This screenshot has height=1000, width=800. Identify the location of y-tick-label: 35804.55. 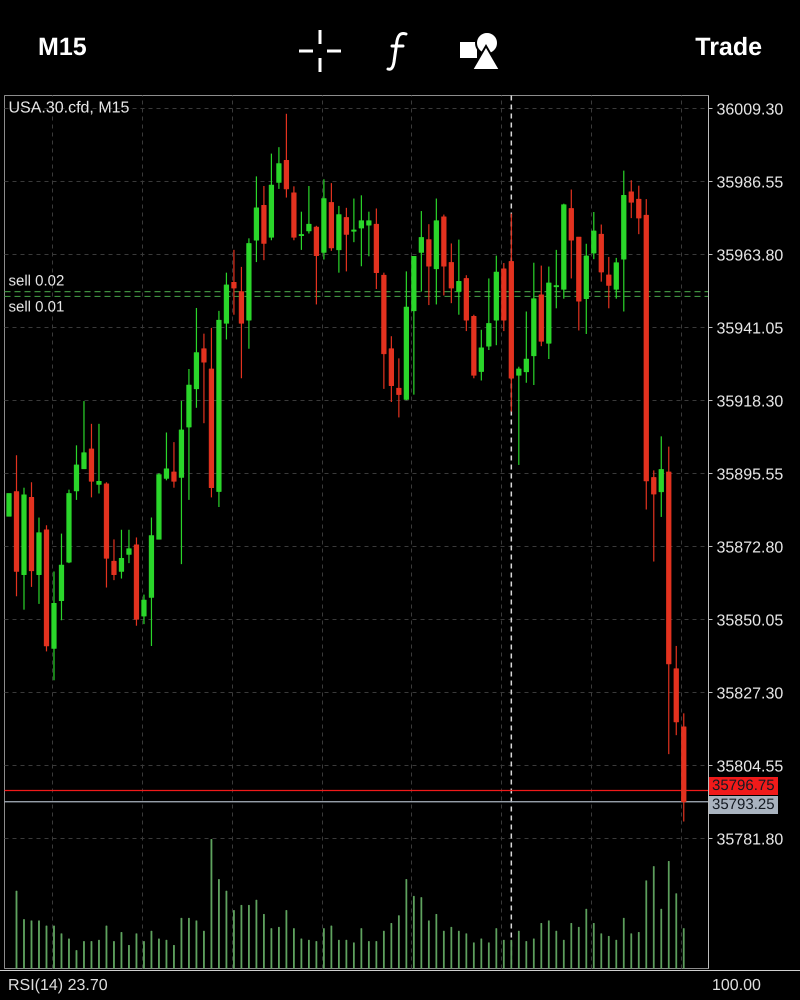
(750, 767).